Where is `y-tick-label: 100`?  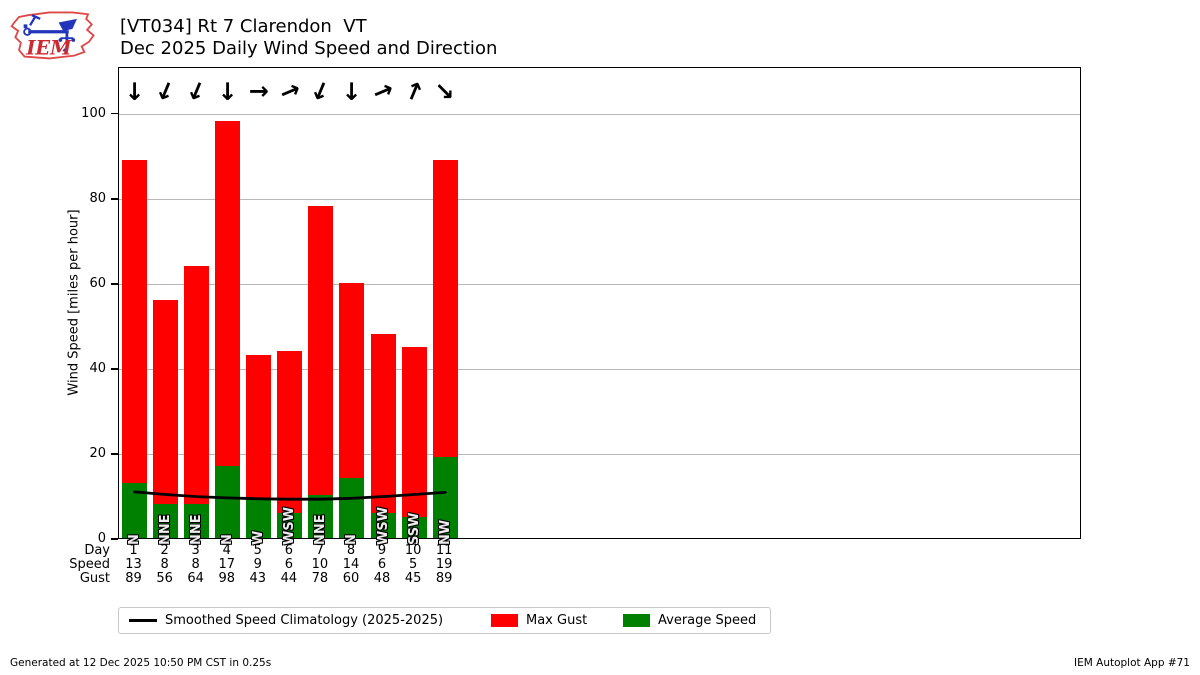
y-tick-label: 100 is located at coordinates (93, 113).